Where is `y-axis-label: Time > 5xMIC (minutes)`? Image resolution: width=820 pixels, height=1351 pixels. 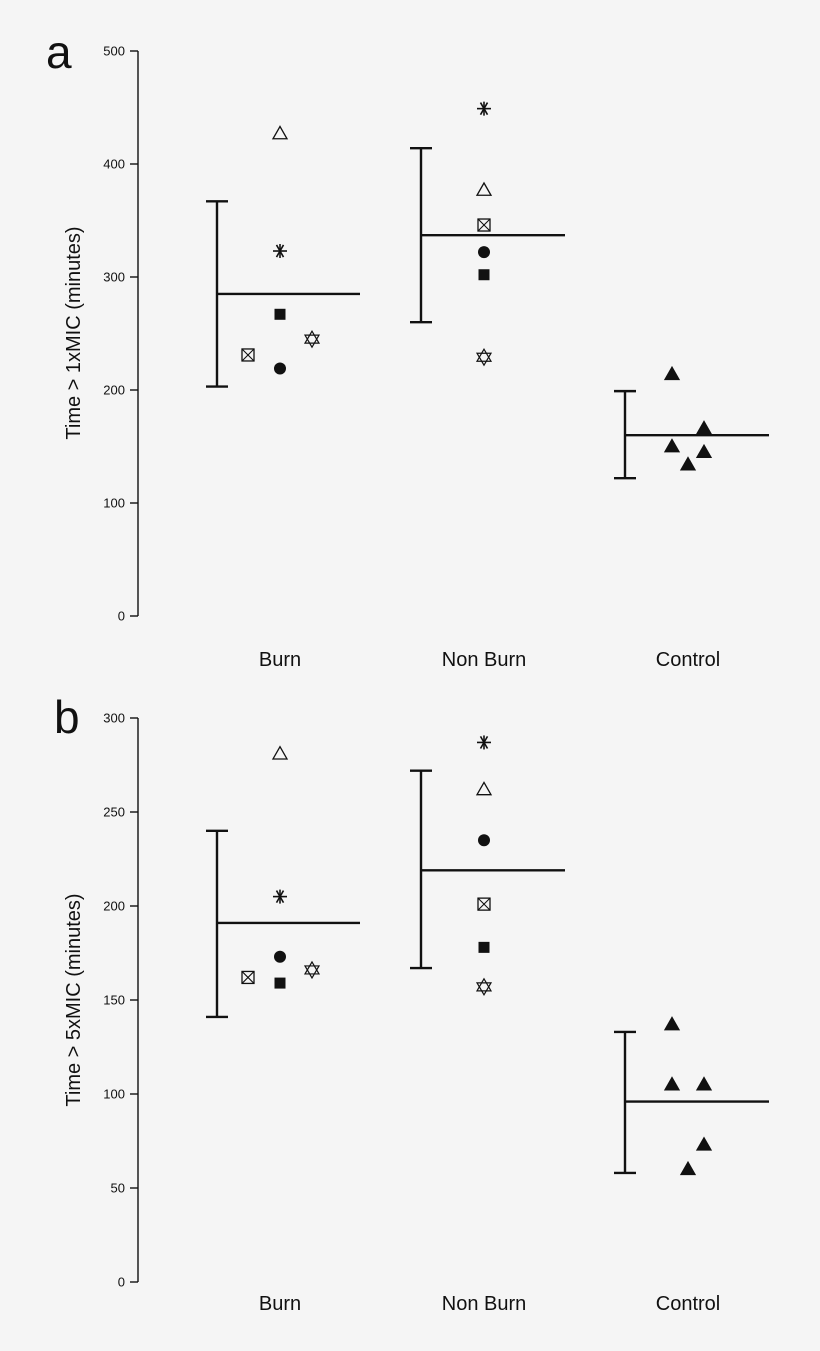
y-axis-label: Time > 5xMIC (minutes) is located at coordinates (74, 999).